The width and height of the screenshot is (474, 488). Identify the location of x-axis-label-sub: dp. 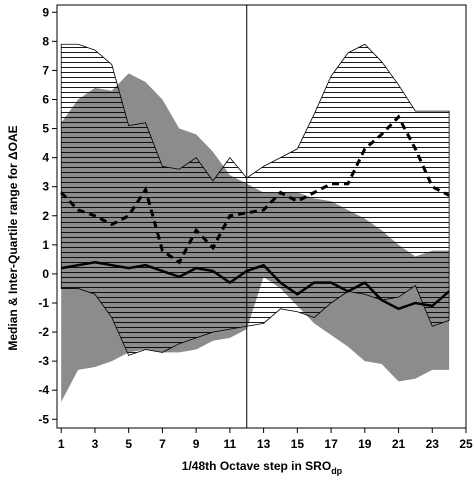
(336, 471).